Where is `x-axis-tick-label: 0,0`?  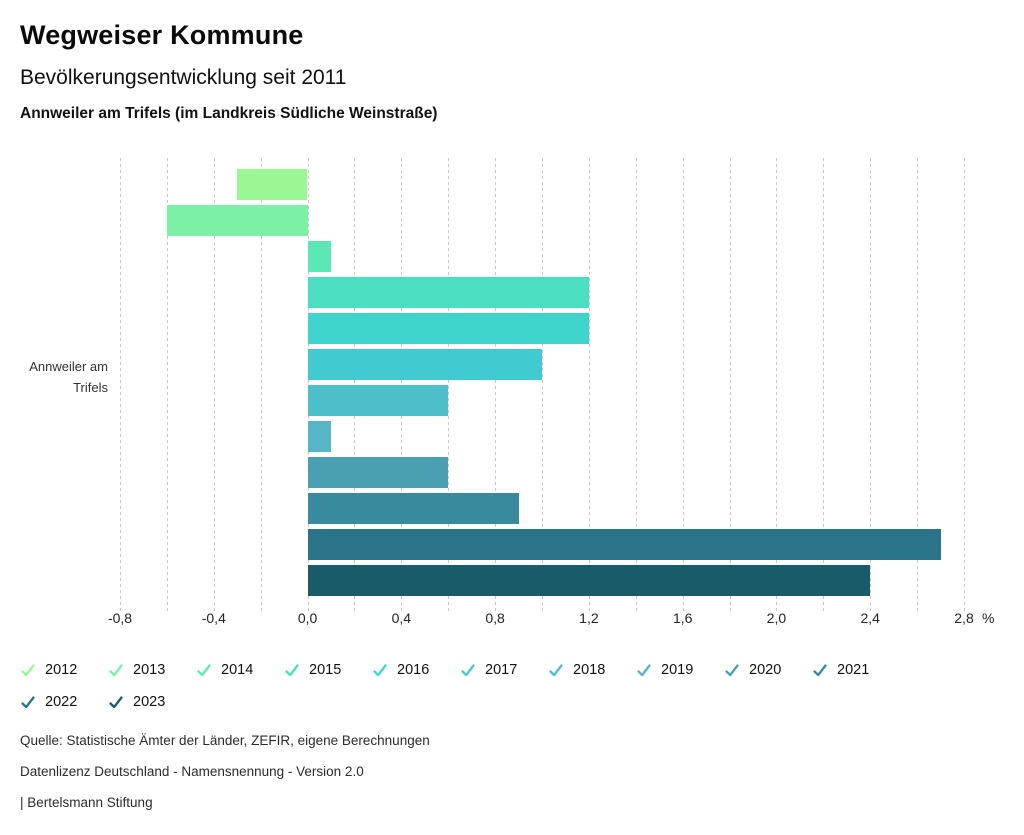 x-axis-tick-label: 0,0 is located at coordinates (307, 618).